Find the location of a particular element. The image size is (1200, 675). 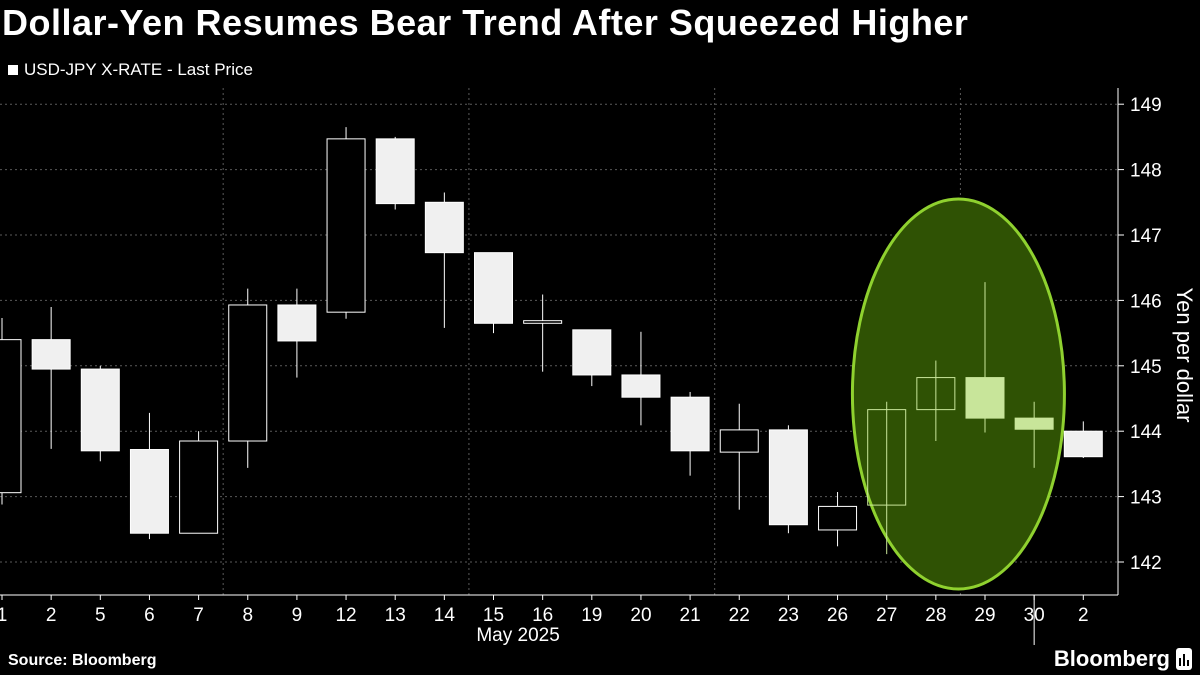

x-tick-label: 15 is located at coordinates (493, 615).